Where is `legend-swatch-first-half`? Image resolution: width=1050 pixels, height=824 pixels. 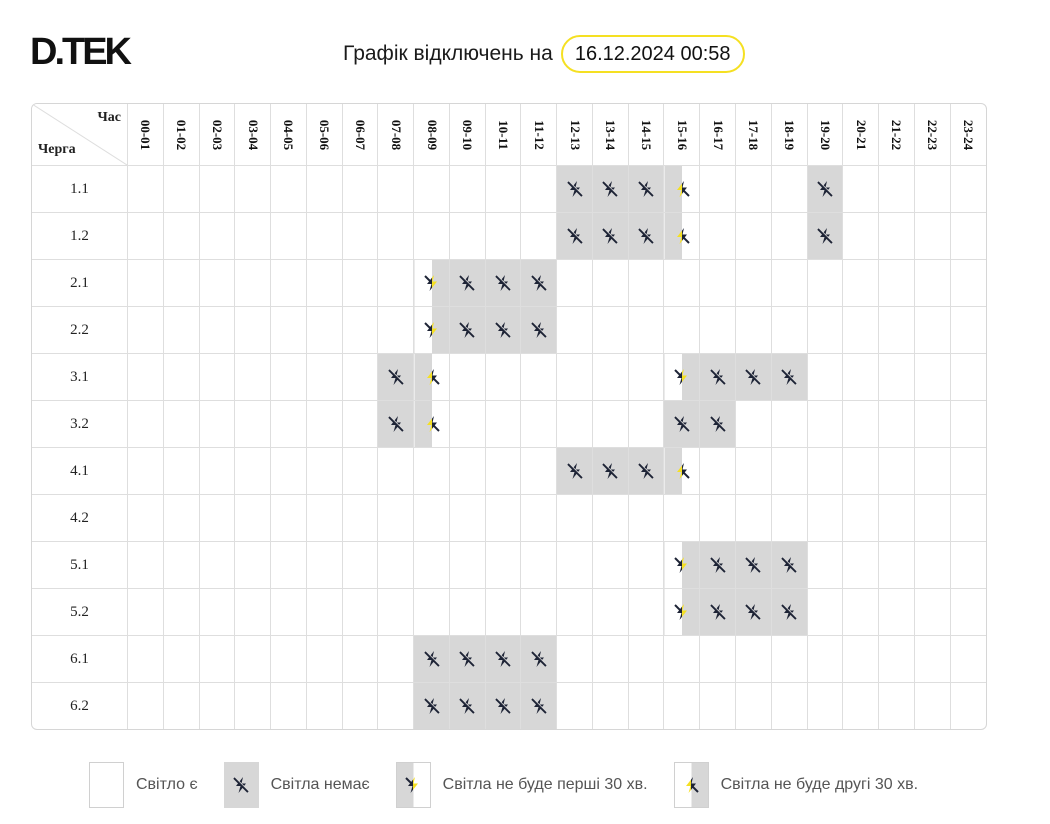
legend-swatch-first-half is located at coordinates (413, 785).